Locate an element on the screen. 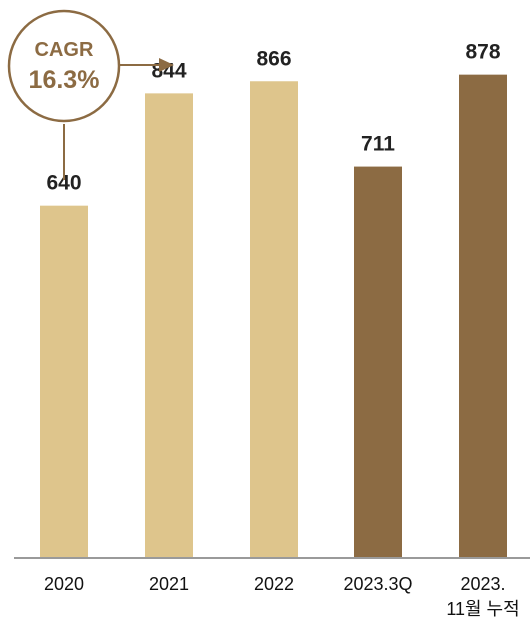  tick-label-line: 2021 is located at coordinates (169, 584).